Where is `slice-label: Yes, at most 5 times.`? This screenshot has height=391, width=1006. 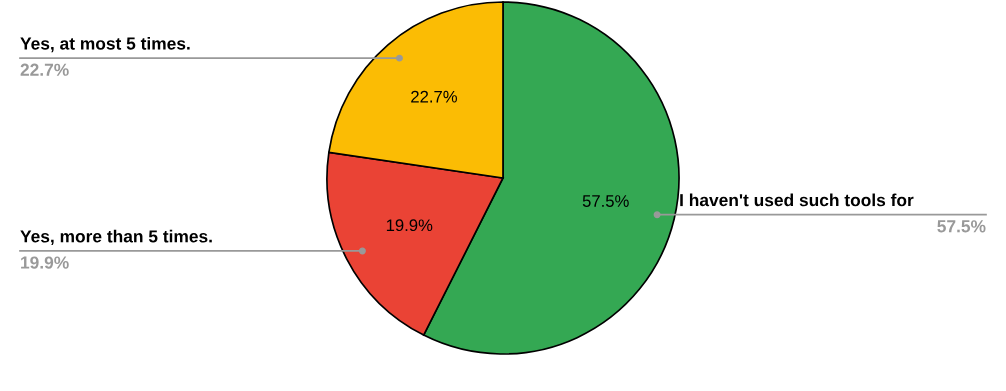 slice-label: Yes, at most 5 times. is located at coordinates (105, 44).